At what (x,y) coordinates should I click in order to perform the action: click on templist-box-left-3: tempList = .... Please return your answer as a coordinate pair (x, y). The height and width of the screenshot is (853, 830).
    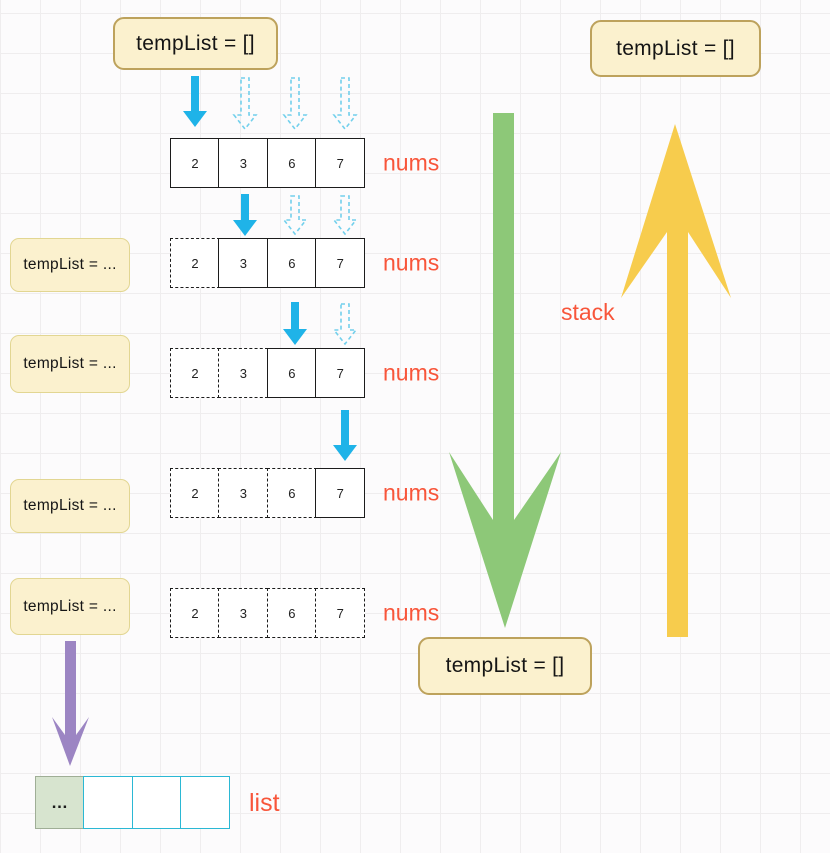
    Looking at the image, I should click on (70, 506).